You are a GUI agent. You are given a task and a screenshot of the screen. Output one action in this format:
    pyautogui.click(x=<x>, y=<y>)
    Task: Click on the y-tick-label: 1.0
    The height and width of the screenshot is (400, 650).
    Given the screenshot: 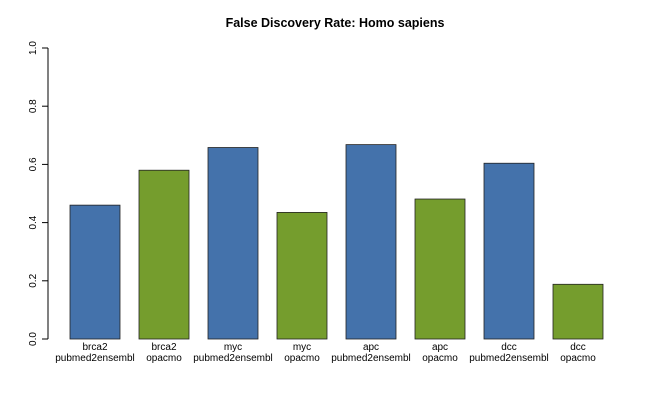 What is the action you would take?
    pyautogui.click(x=33, y=48)
    